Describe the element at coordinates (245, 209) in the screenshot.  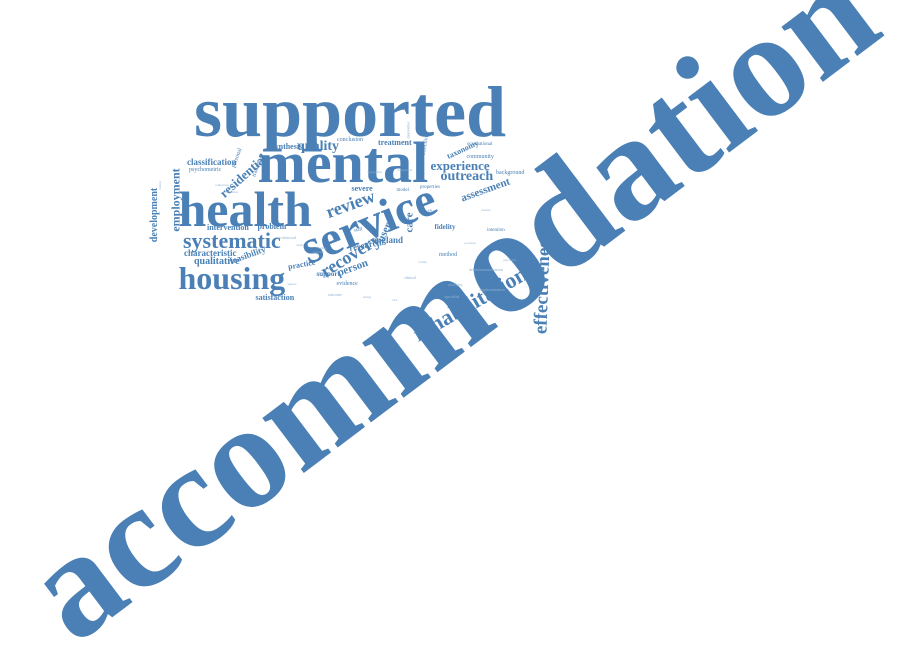
I see `cloud-word: health` at that location.